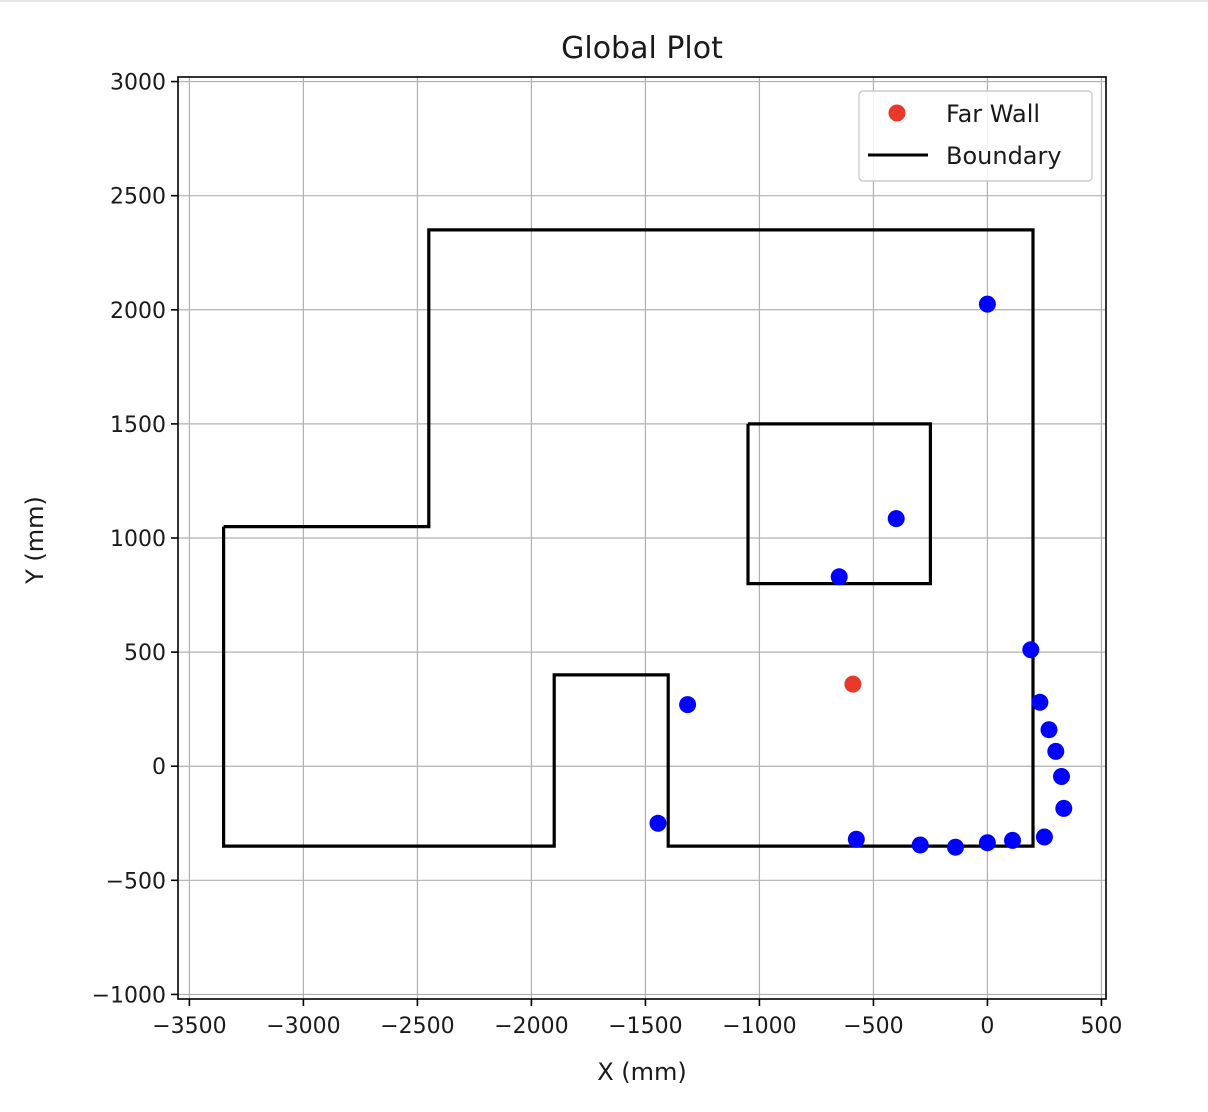 The image size is (1208, 1112). What do you see at coordinates (35, 540) in the screenshot?
I see `y-axis-label: Y (mm)` at bounding box center [35, 540].